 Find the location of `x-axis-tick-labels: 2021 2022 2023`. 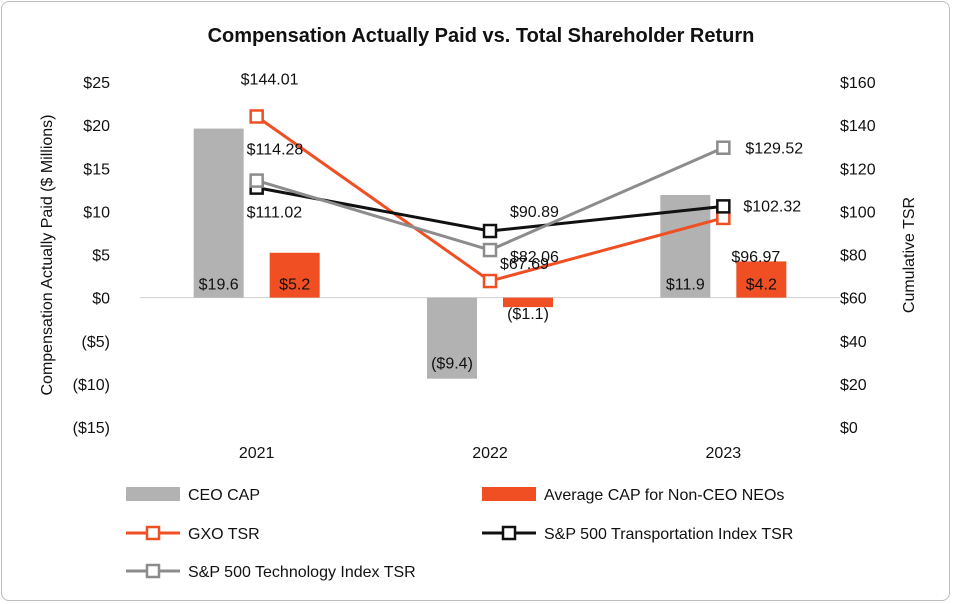

x-axis-tick-labels: 2021 2022 2023 is located at coordinates (490, 453).